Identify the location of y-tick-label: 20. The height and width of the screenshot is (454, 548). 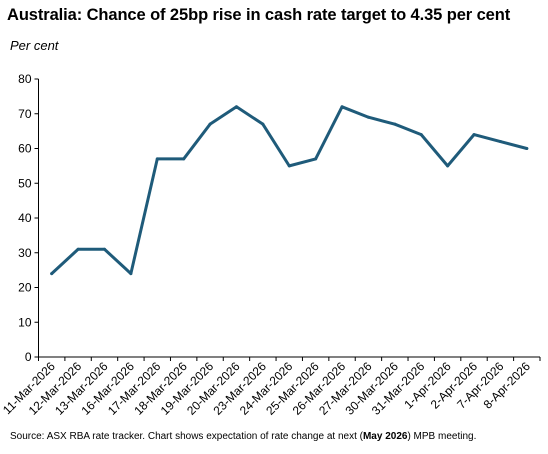
(25, 288).